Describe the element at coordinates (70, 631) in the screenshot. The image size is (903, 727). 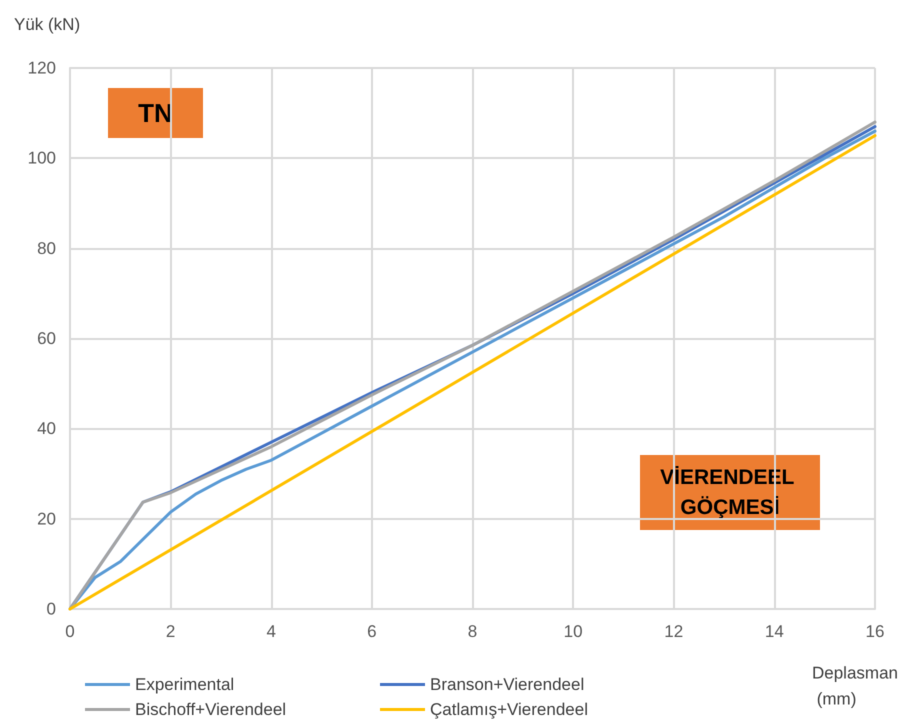
I see `x-tick-label: 0` at that location.